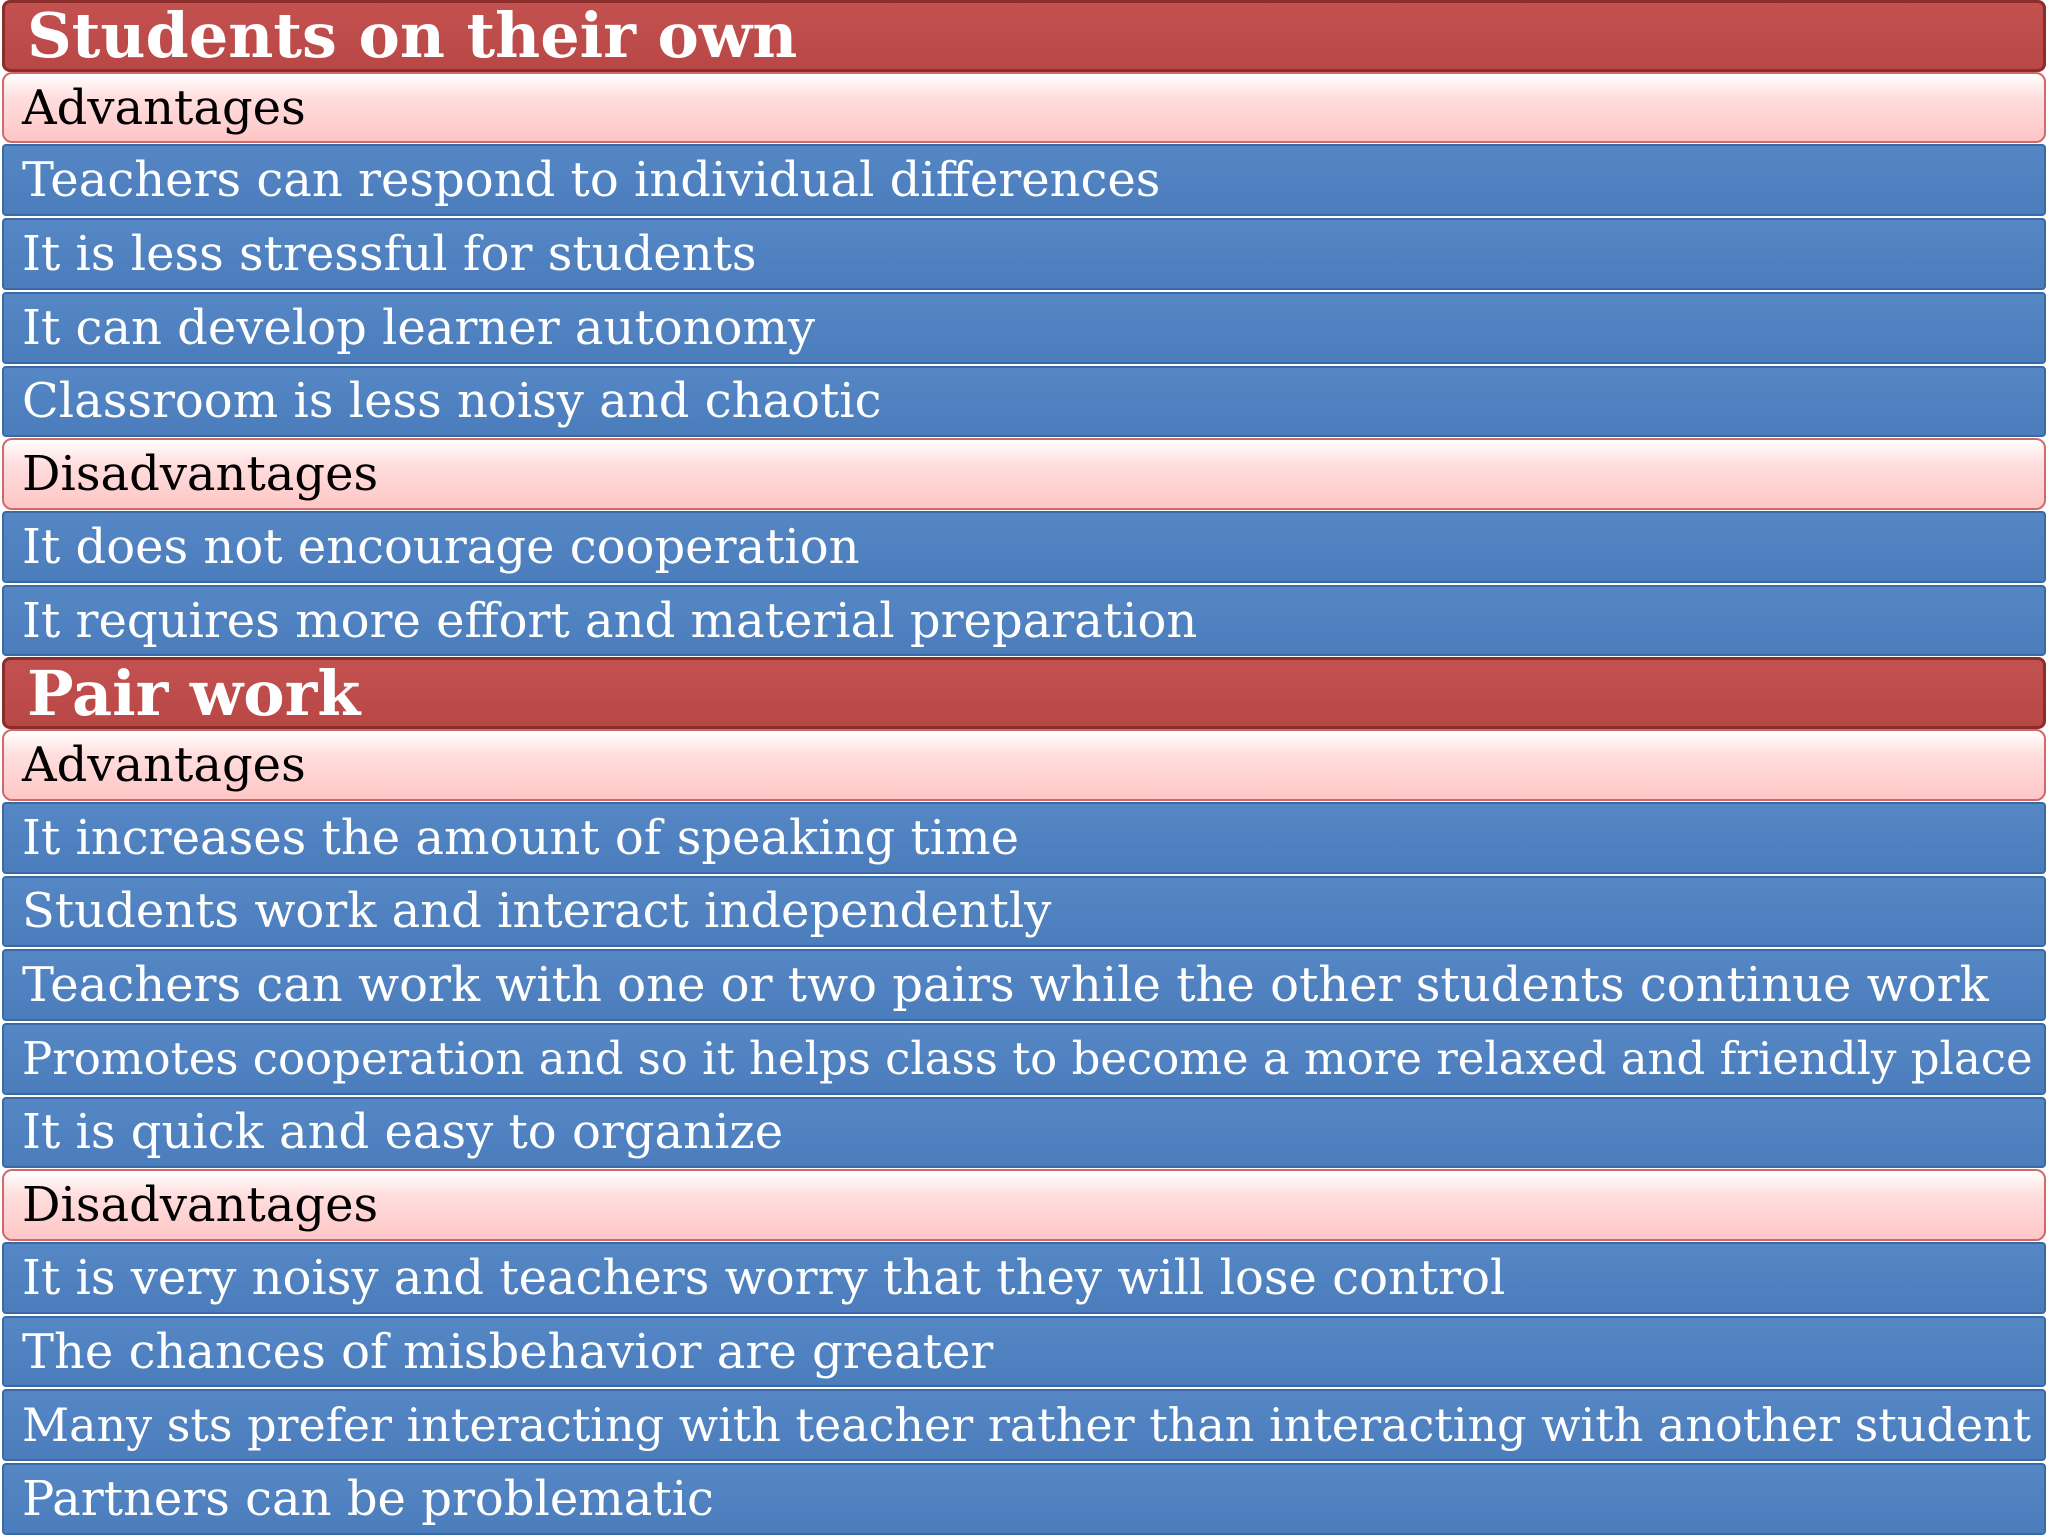 This screenshot has width=2048, height=1536. Describe the element at coordinates (1024, 911) in the screenshot. I see `list-item: Students work and interact independently` at that location.